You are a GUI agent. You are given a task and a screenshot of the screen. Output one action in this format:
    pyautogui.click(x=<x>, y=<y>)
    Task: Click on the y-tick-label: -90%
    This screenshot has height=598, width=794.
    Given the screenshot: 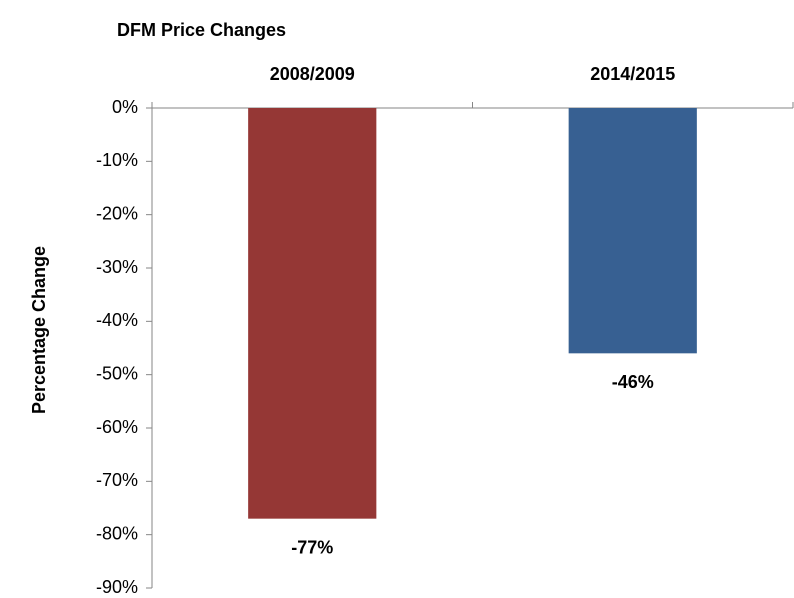 What is the action you would take?
    pyautogui.click(x=117, y=587)
    